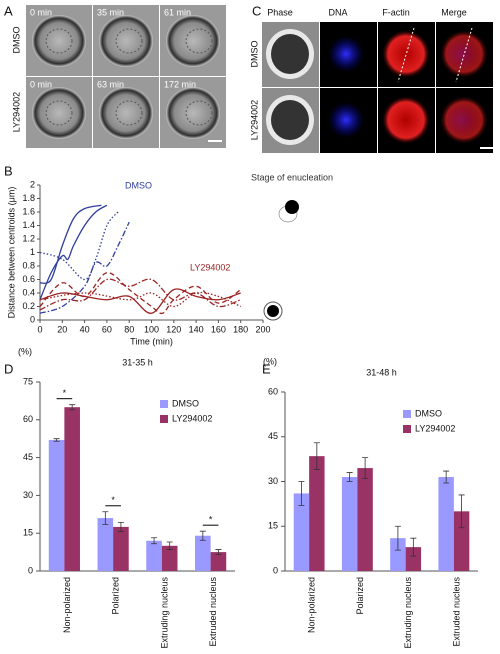 The image size is (500, 654). Describe the element at coordinates (8, 368) in the screenshot. I see `panel-label: D` at that location.